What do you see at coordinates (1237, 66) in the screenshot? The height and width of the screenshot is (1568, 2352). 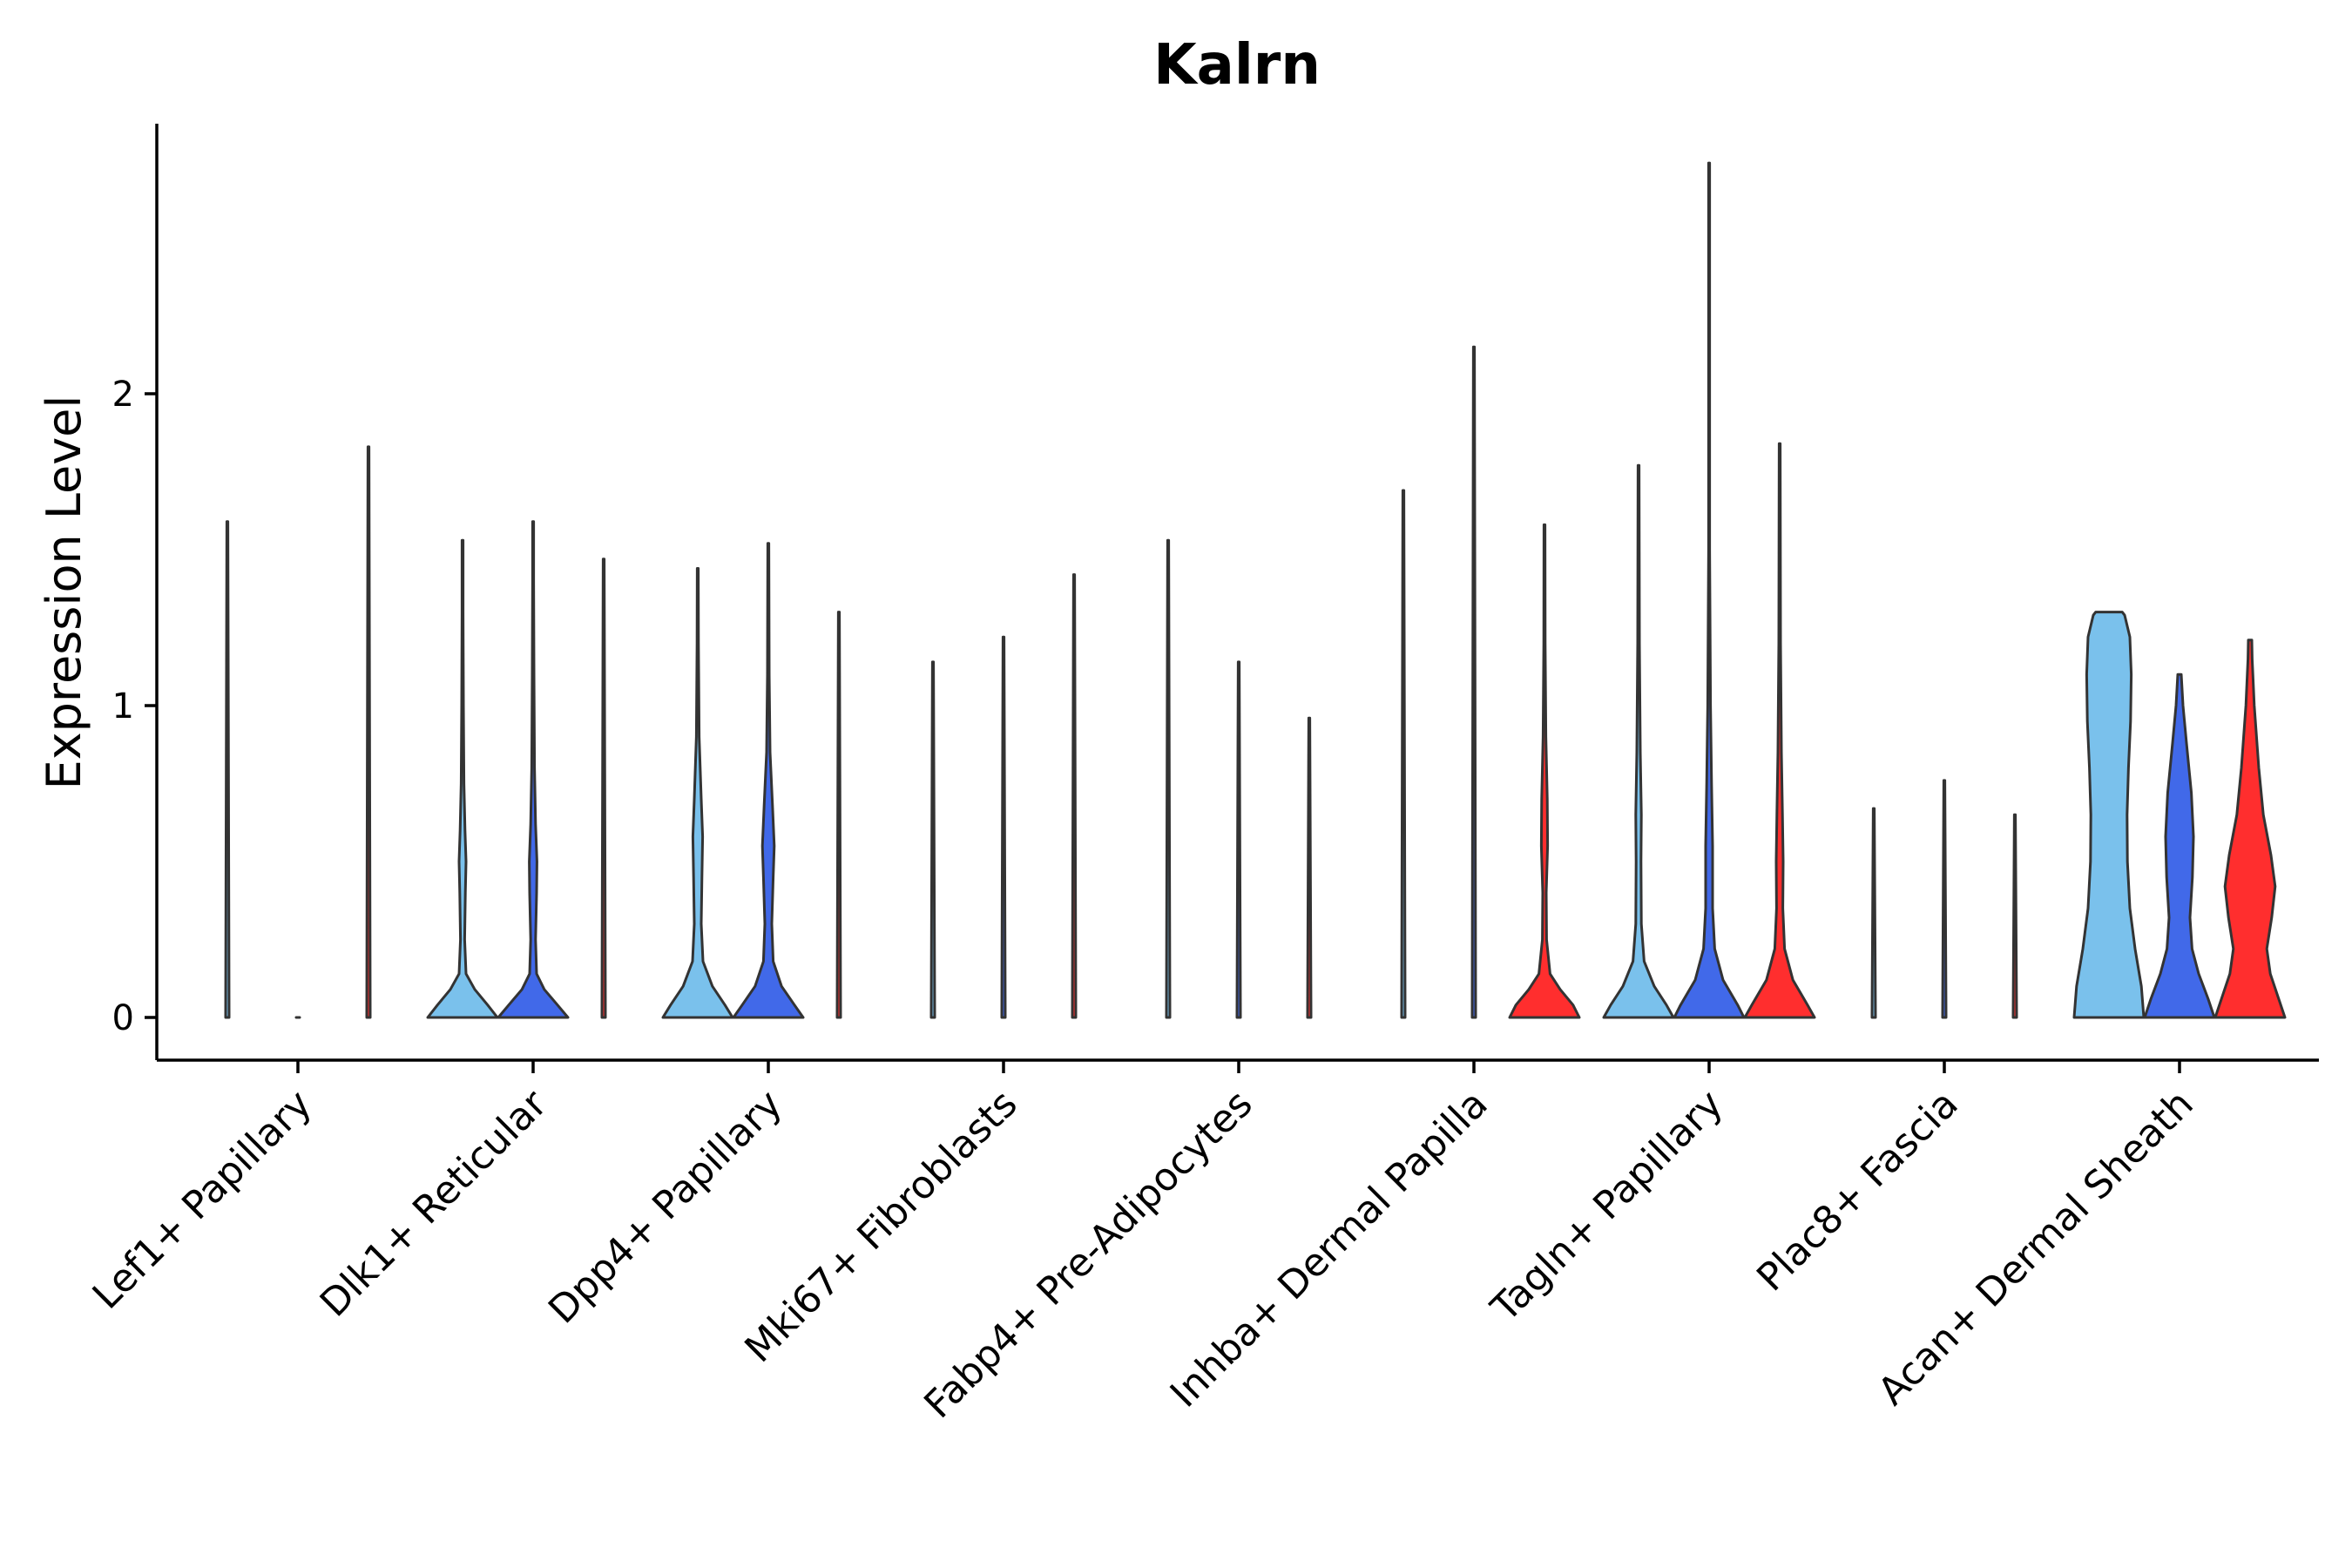 I see `chart-title: Kalrn` at bounding box center [1237, 66].